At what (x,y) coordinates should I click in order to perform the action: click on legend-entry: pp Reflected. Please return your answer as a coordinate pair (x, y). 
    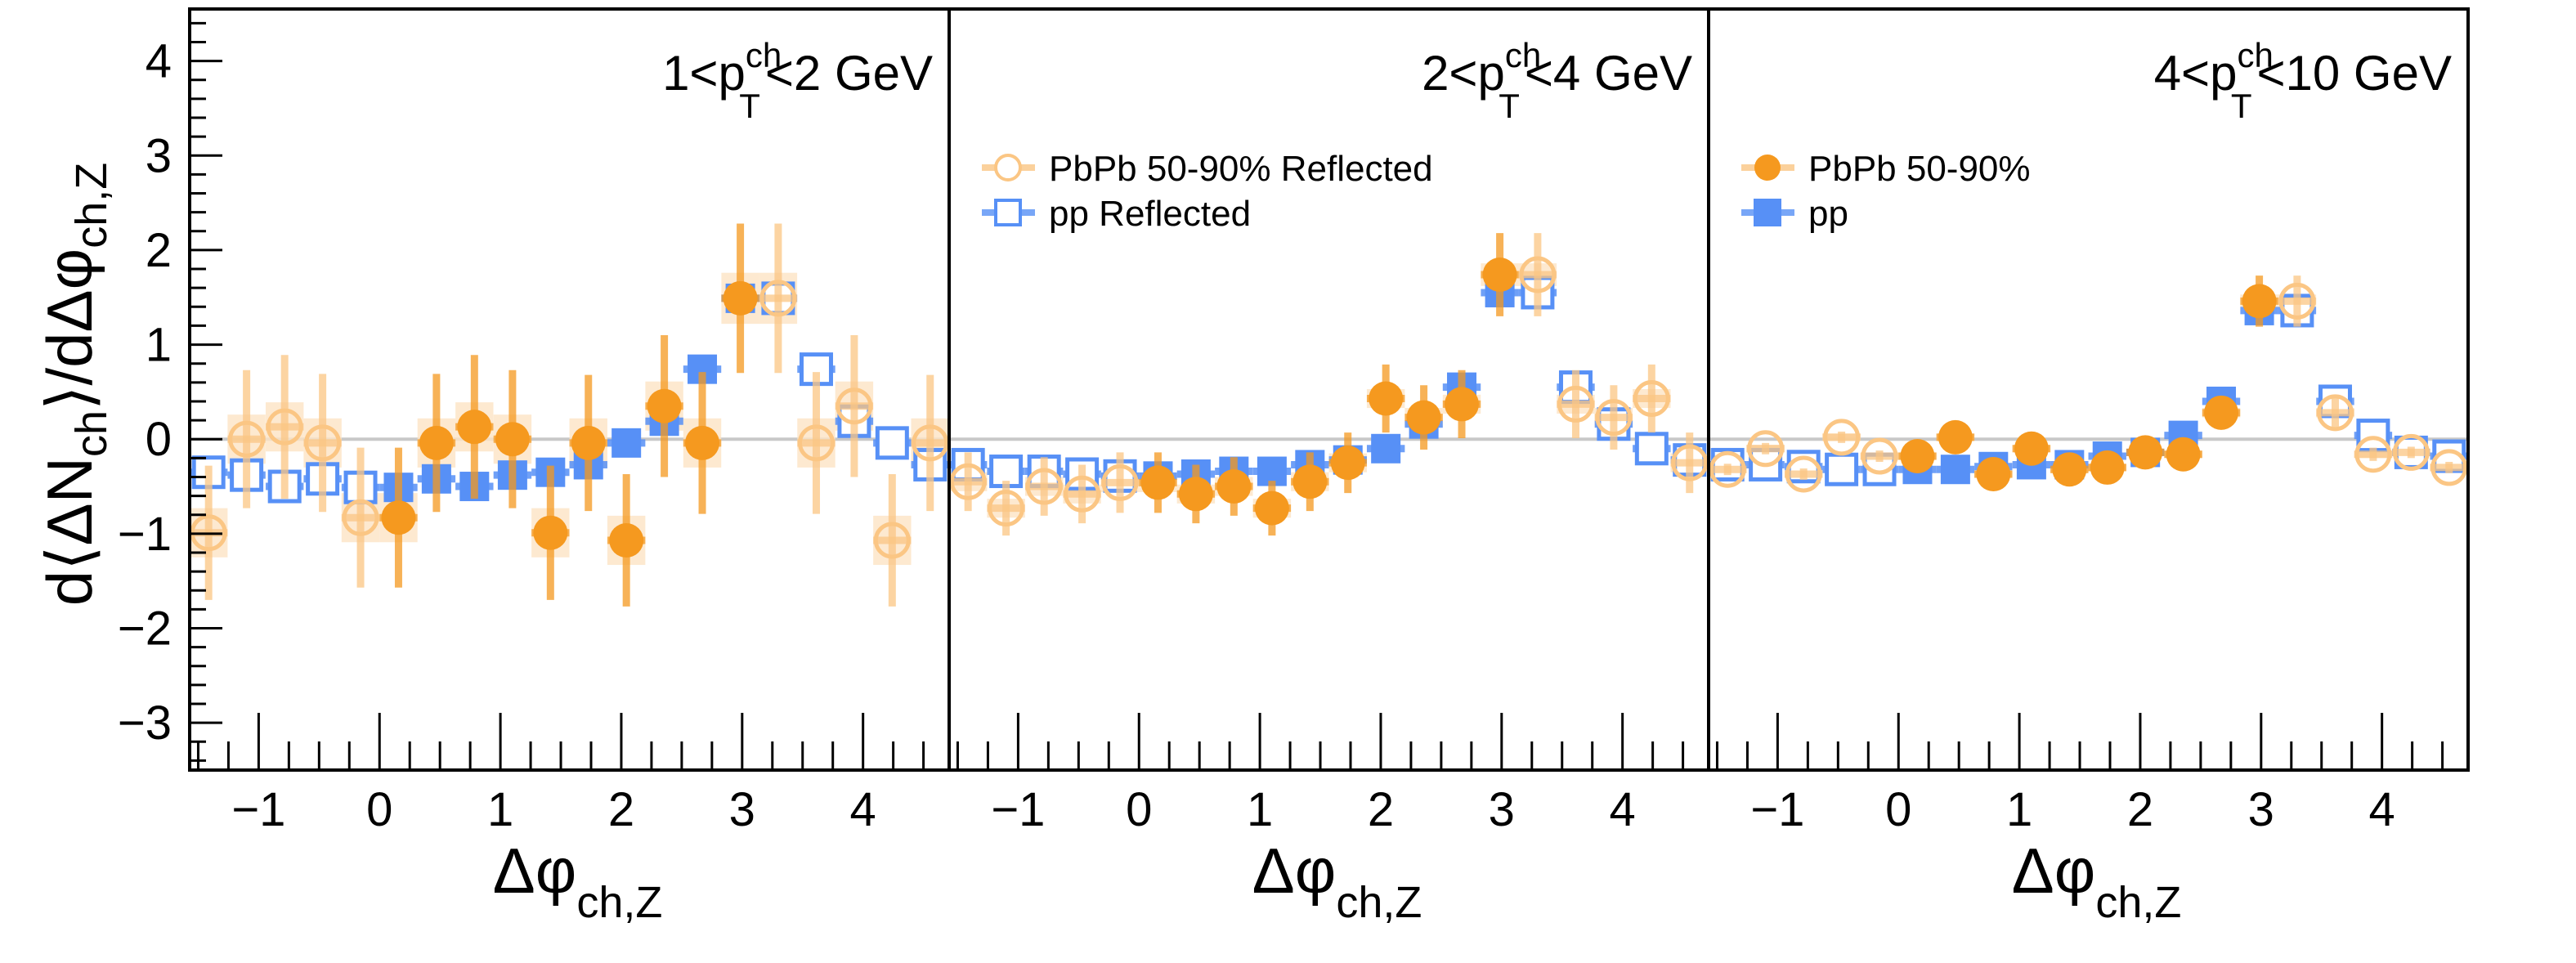
    Looking at the image, I should click on (1116, 214).